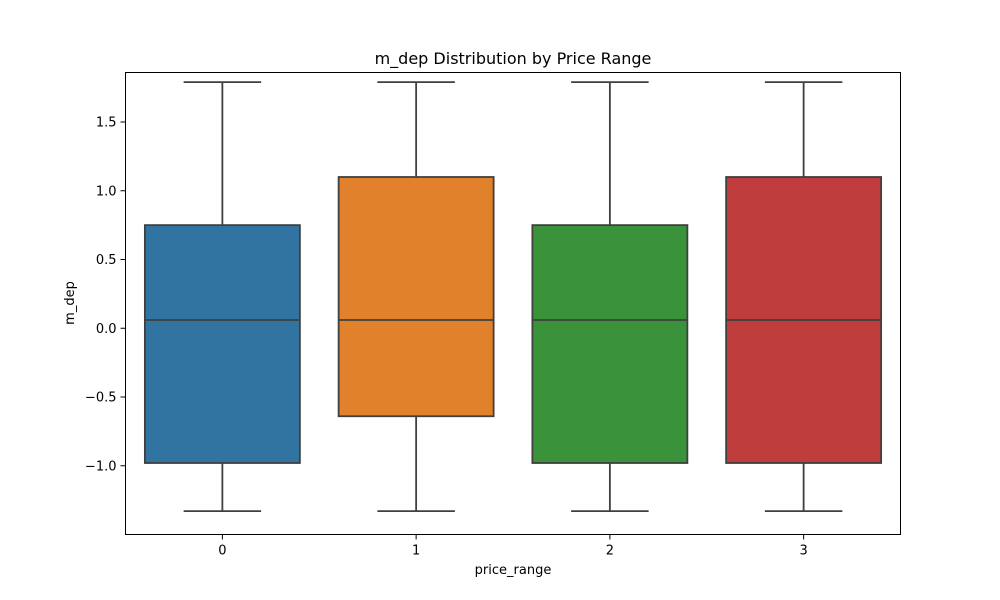  I want to click on chart-title: m_dep Distribution by Price Range, so click(513, 59).